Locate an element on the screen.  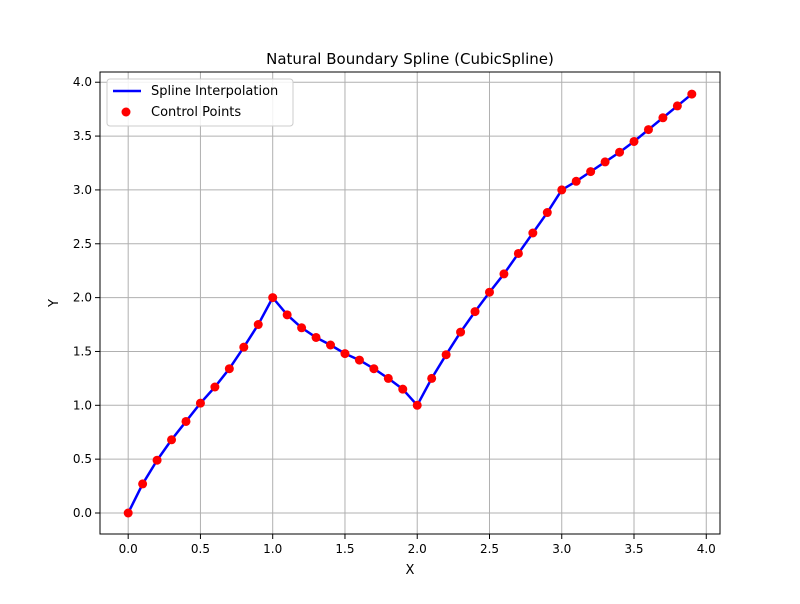
legend-label-spline: Spline Interpolation is located at coordinates (214, 91).